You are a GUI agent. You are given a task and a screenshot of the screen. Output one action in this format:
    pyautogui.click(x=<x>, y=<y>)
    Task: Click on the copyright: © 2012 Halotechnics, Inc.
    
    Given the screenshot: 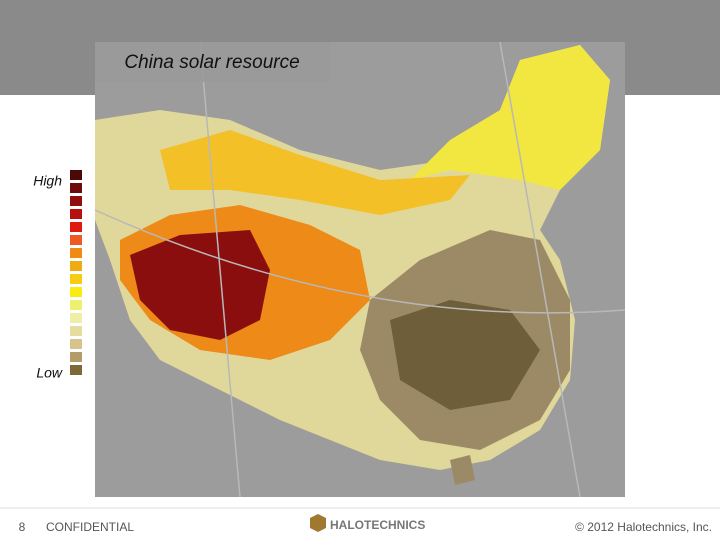 What is the action you would take?
    pyautogui.click(x=643, y=527)
    